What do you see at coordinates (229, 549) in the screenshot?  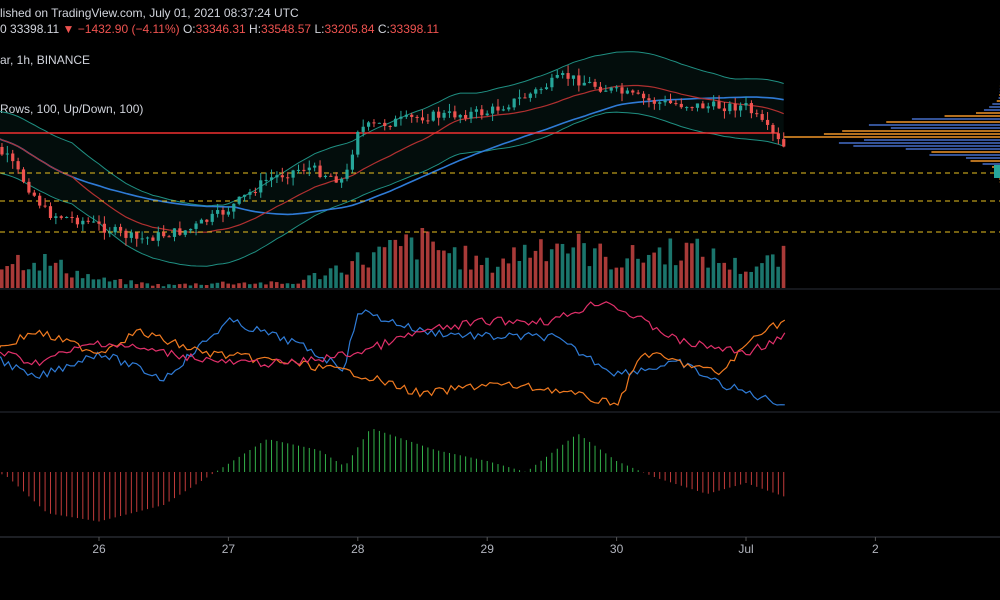 I see `x-tick-label: 27` at bounding box center [229, 549].